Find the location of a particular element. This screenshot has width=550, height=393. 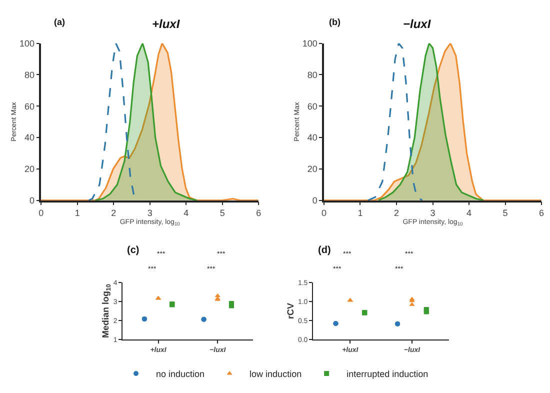

text: (b) is located at coordinates (334, 22).